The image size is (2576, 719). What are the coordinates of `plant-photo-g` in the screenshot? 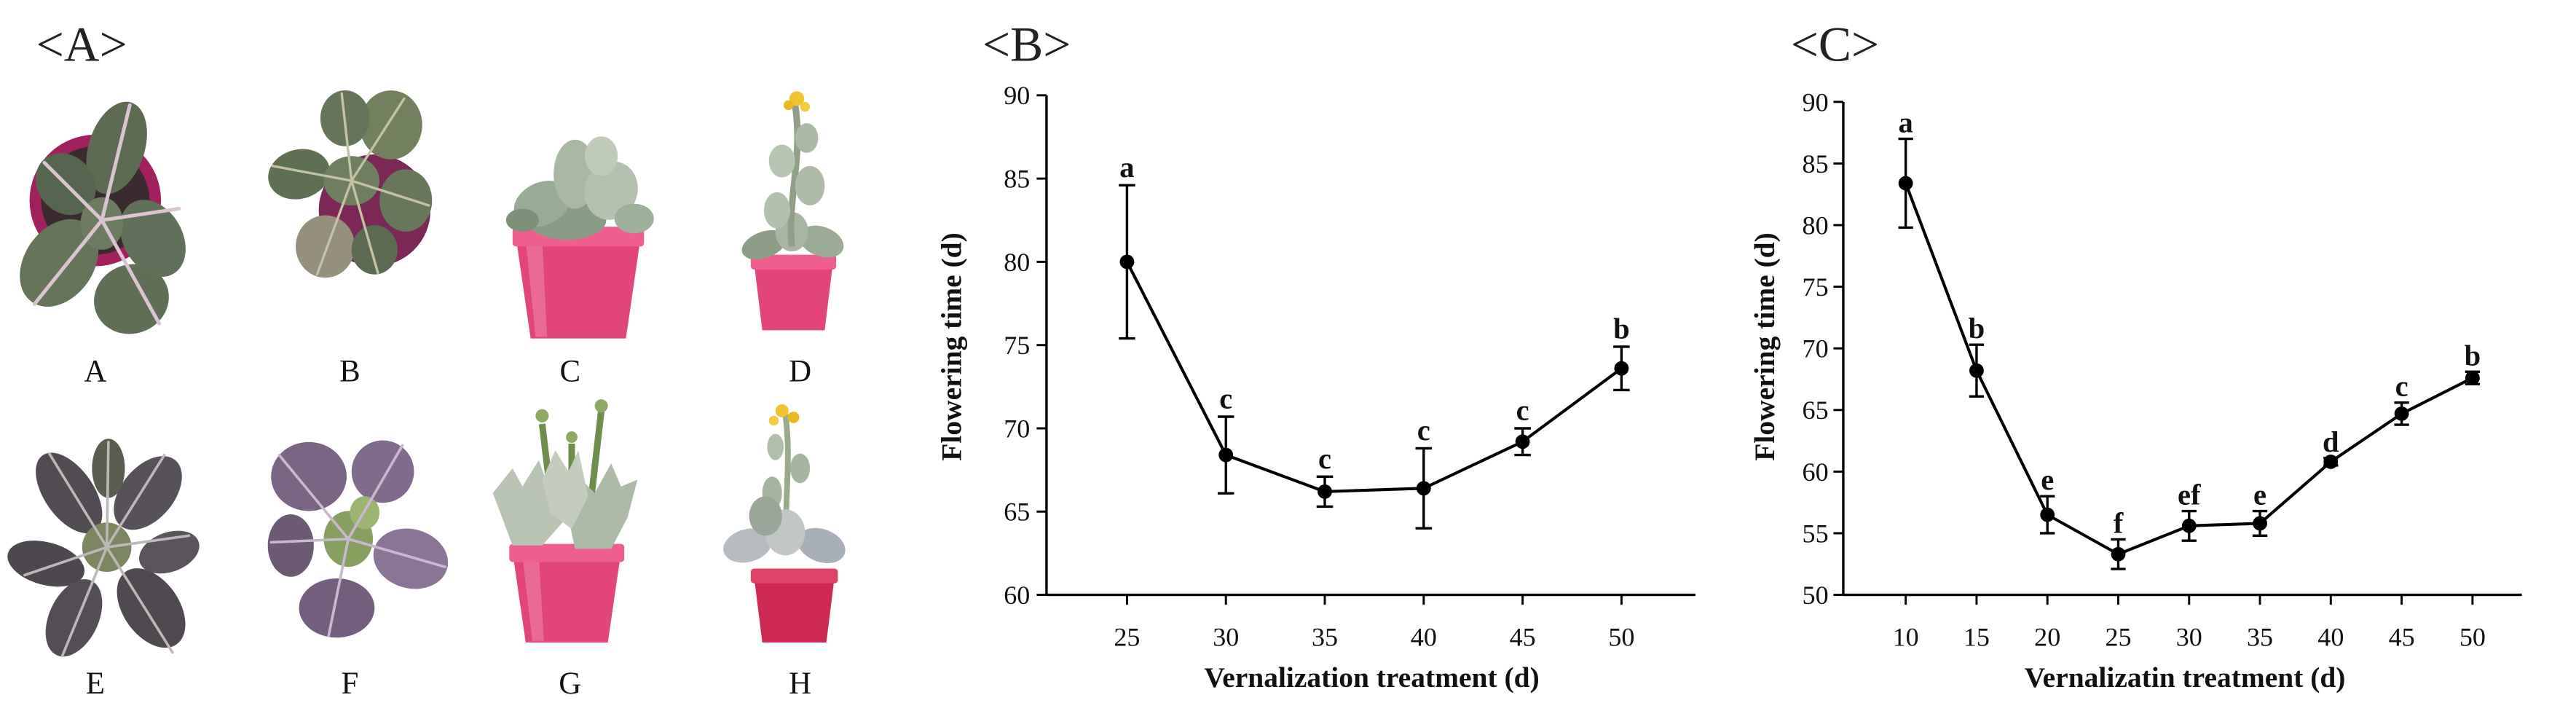 It's located at (565, 521).